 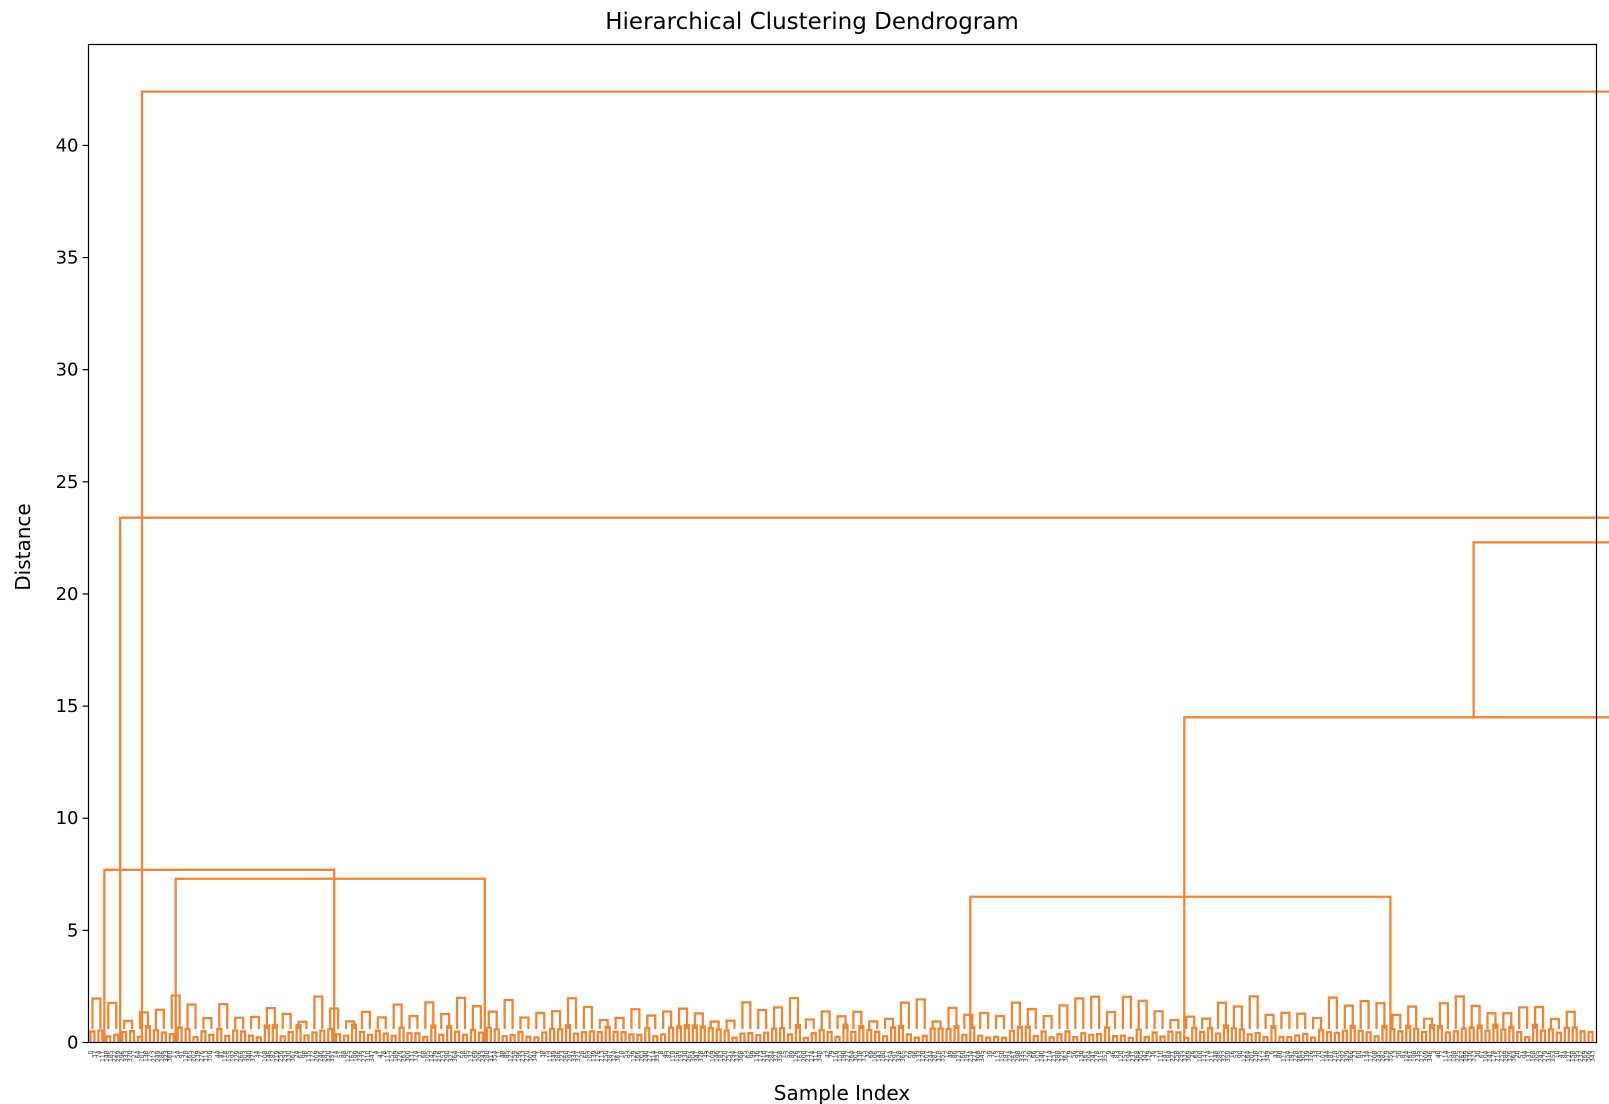 I want to click on leaf-label: 67, so click(x=1482, y=1054).